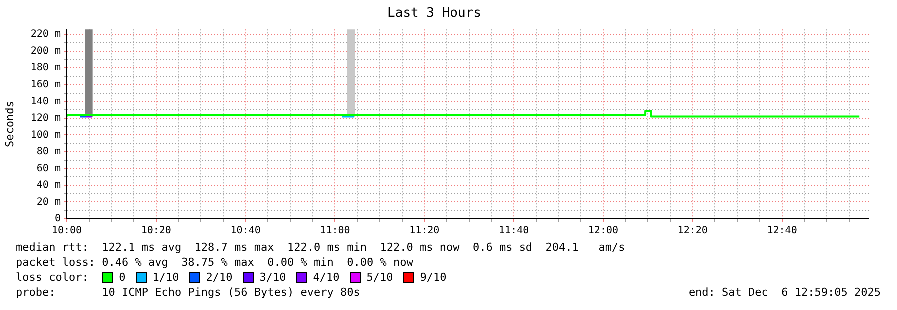 This screenshot has width=897, height=310. What do you see at coordinates (433, 277) in the screenshot?
I see `legend-label: 9/10` at bounding box center [433, 277].